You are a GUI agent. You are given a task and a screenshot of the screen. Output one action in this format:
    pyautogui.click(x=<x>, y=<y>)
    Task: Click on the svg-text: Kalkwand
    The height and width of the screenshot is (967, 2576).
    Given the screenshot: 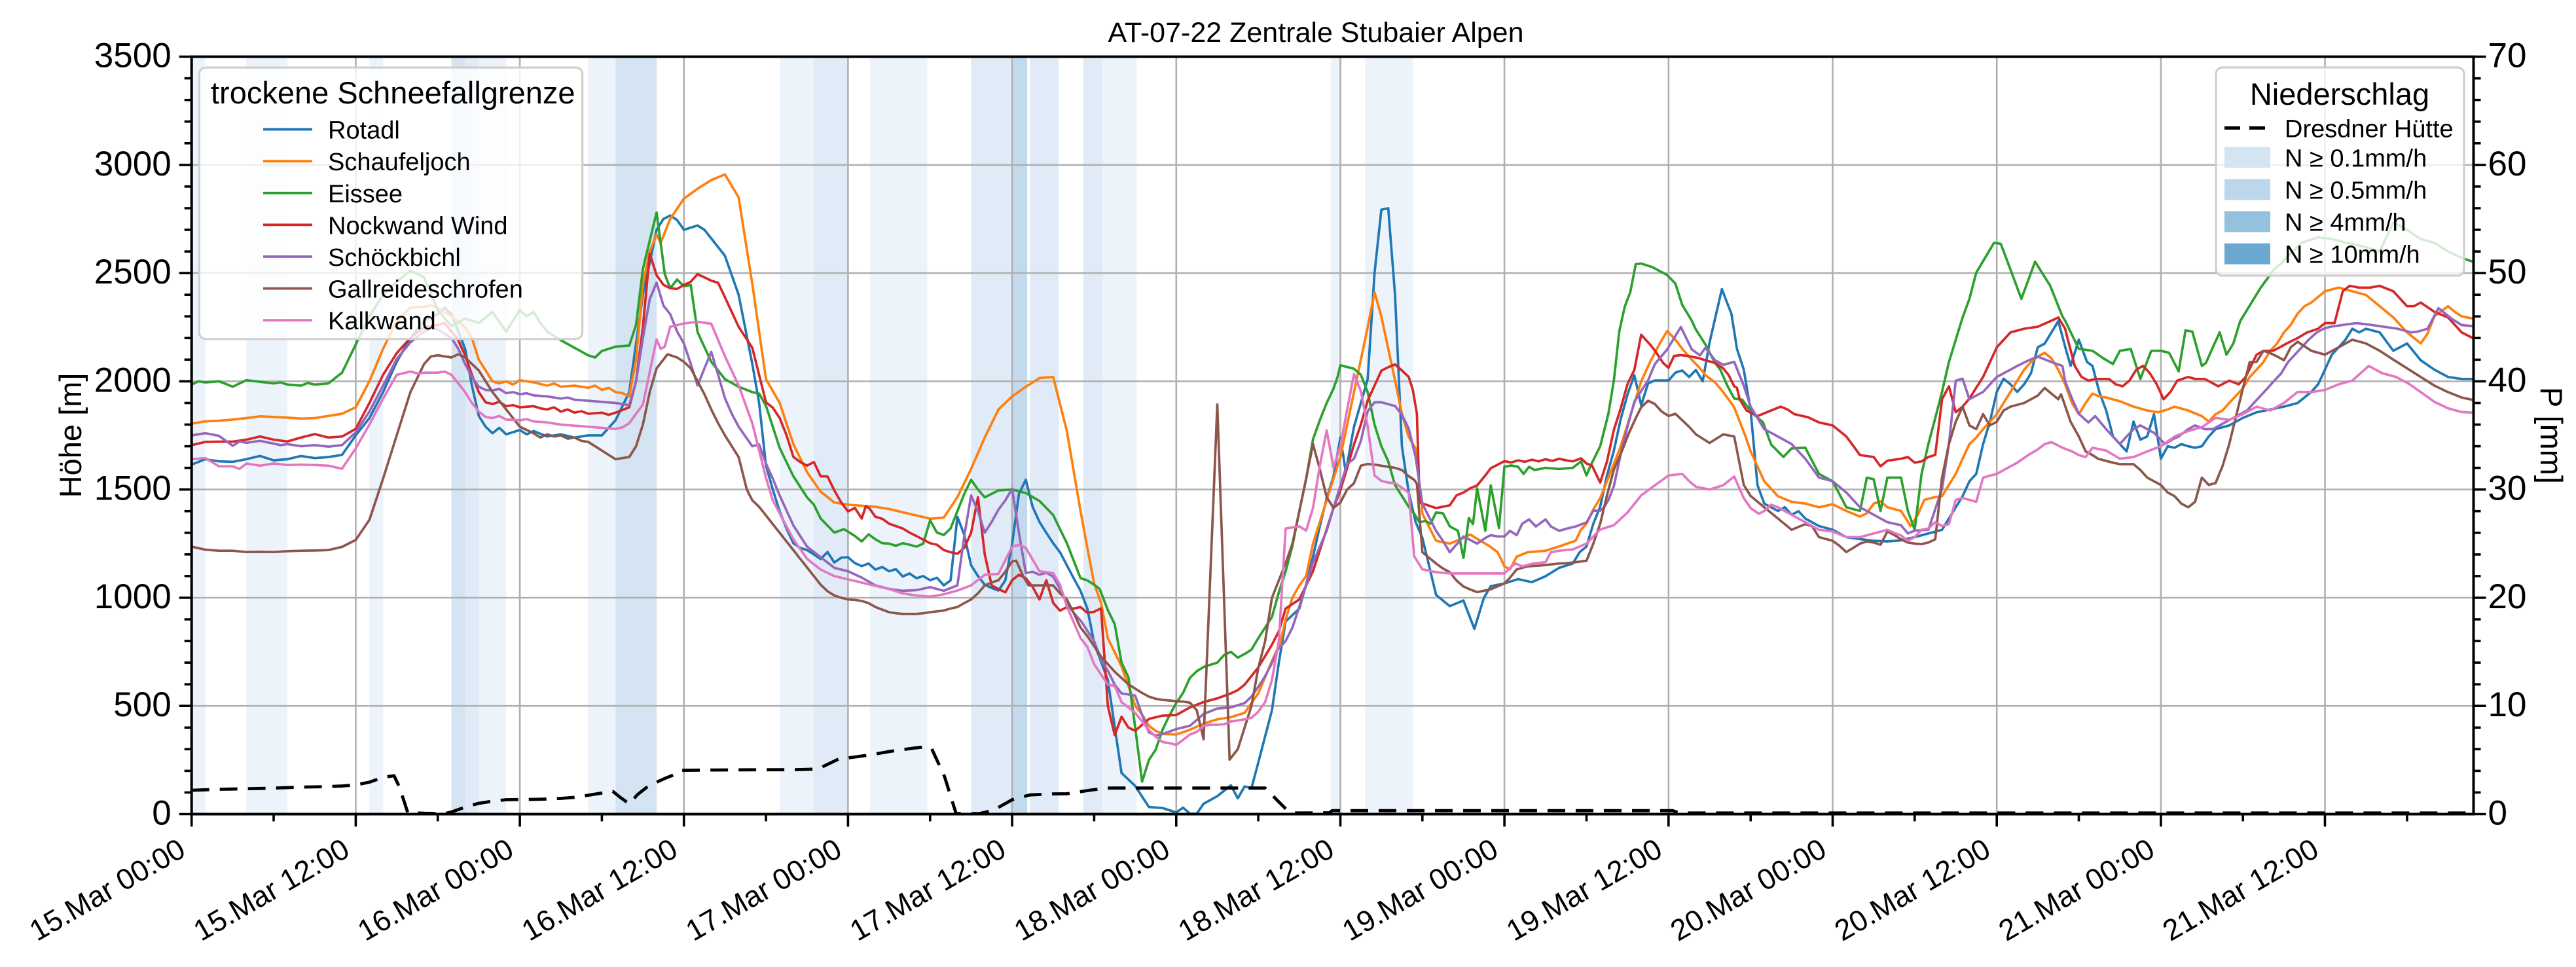 What is the action you would take?
    pyautogui.click(x=382, y=321)
    